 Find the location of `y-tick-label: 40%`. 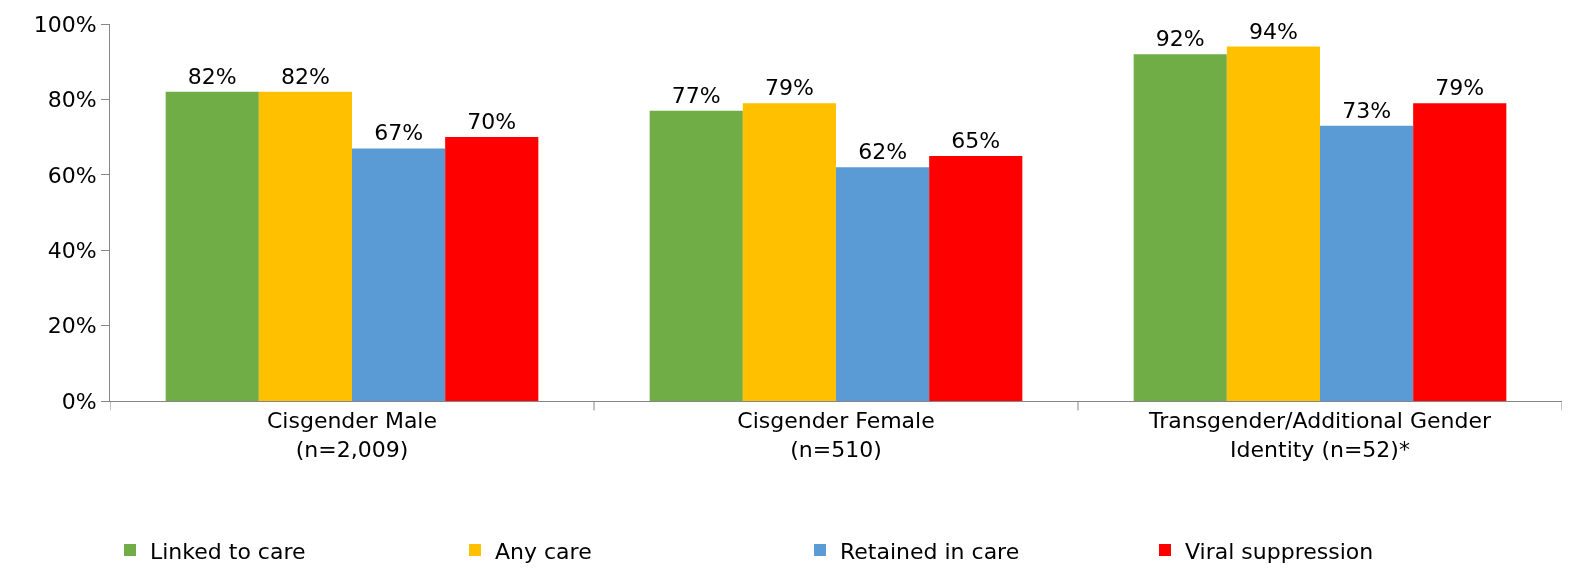

y-tick-label: 40% is located at coordinates (72, 250).